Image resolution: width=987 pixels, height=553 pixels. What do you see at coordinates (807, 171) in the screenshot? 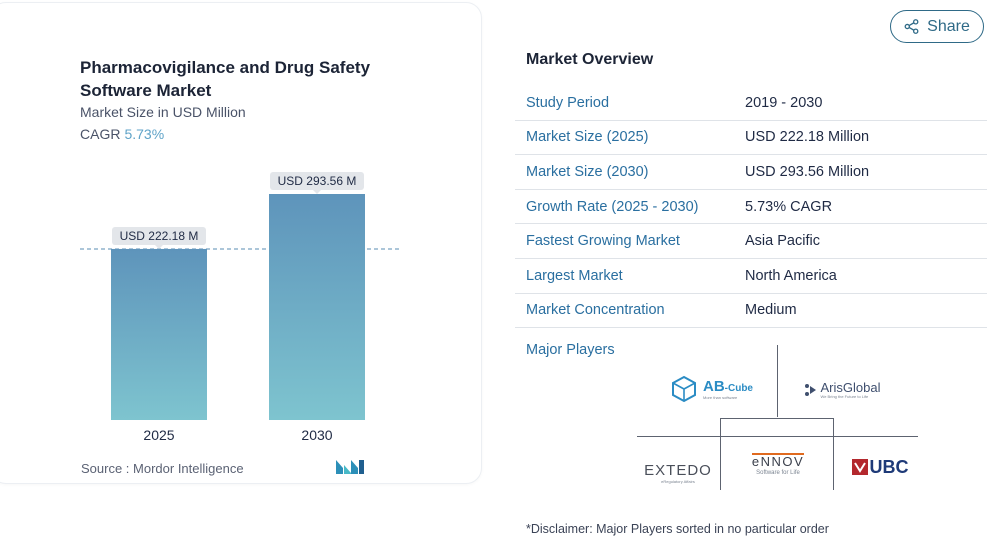
I see `overview-row-value: USD 293.56 Million` at bounding box center [807, 171].